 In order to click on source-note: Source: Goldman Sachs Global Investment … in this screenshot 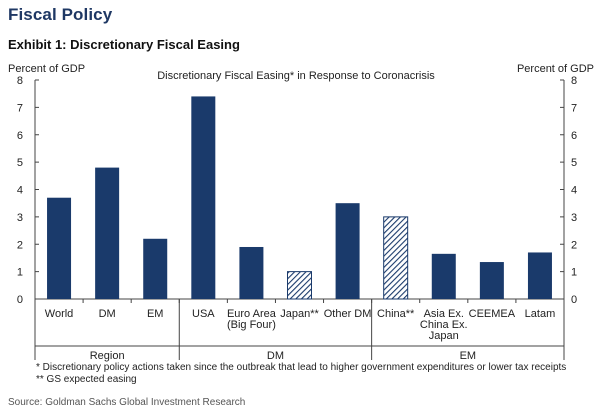, I will do `click(127, 402)`.